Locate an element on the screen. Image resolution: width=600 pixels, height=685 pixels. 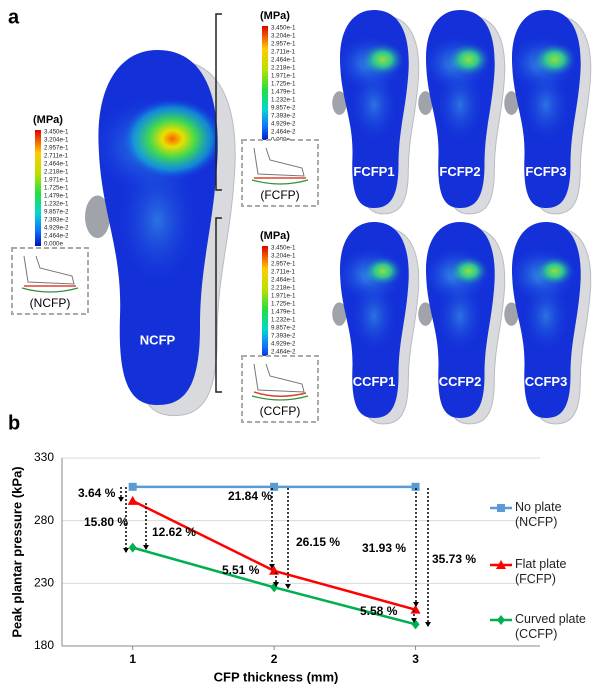
inset-plate is located at coordinates (280, 394).